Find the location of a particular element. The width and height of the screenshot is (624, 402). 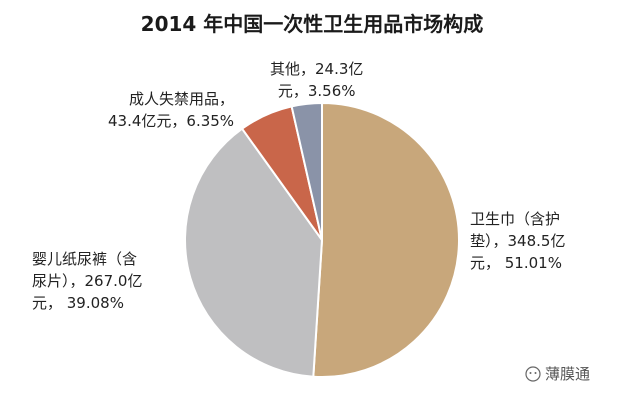

label-line: 成人失禁用品， is located at coordinates (182, 99).